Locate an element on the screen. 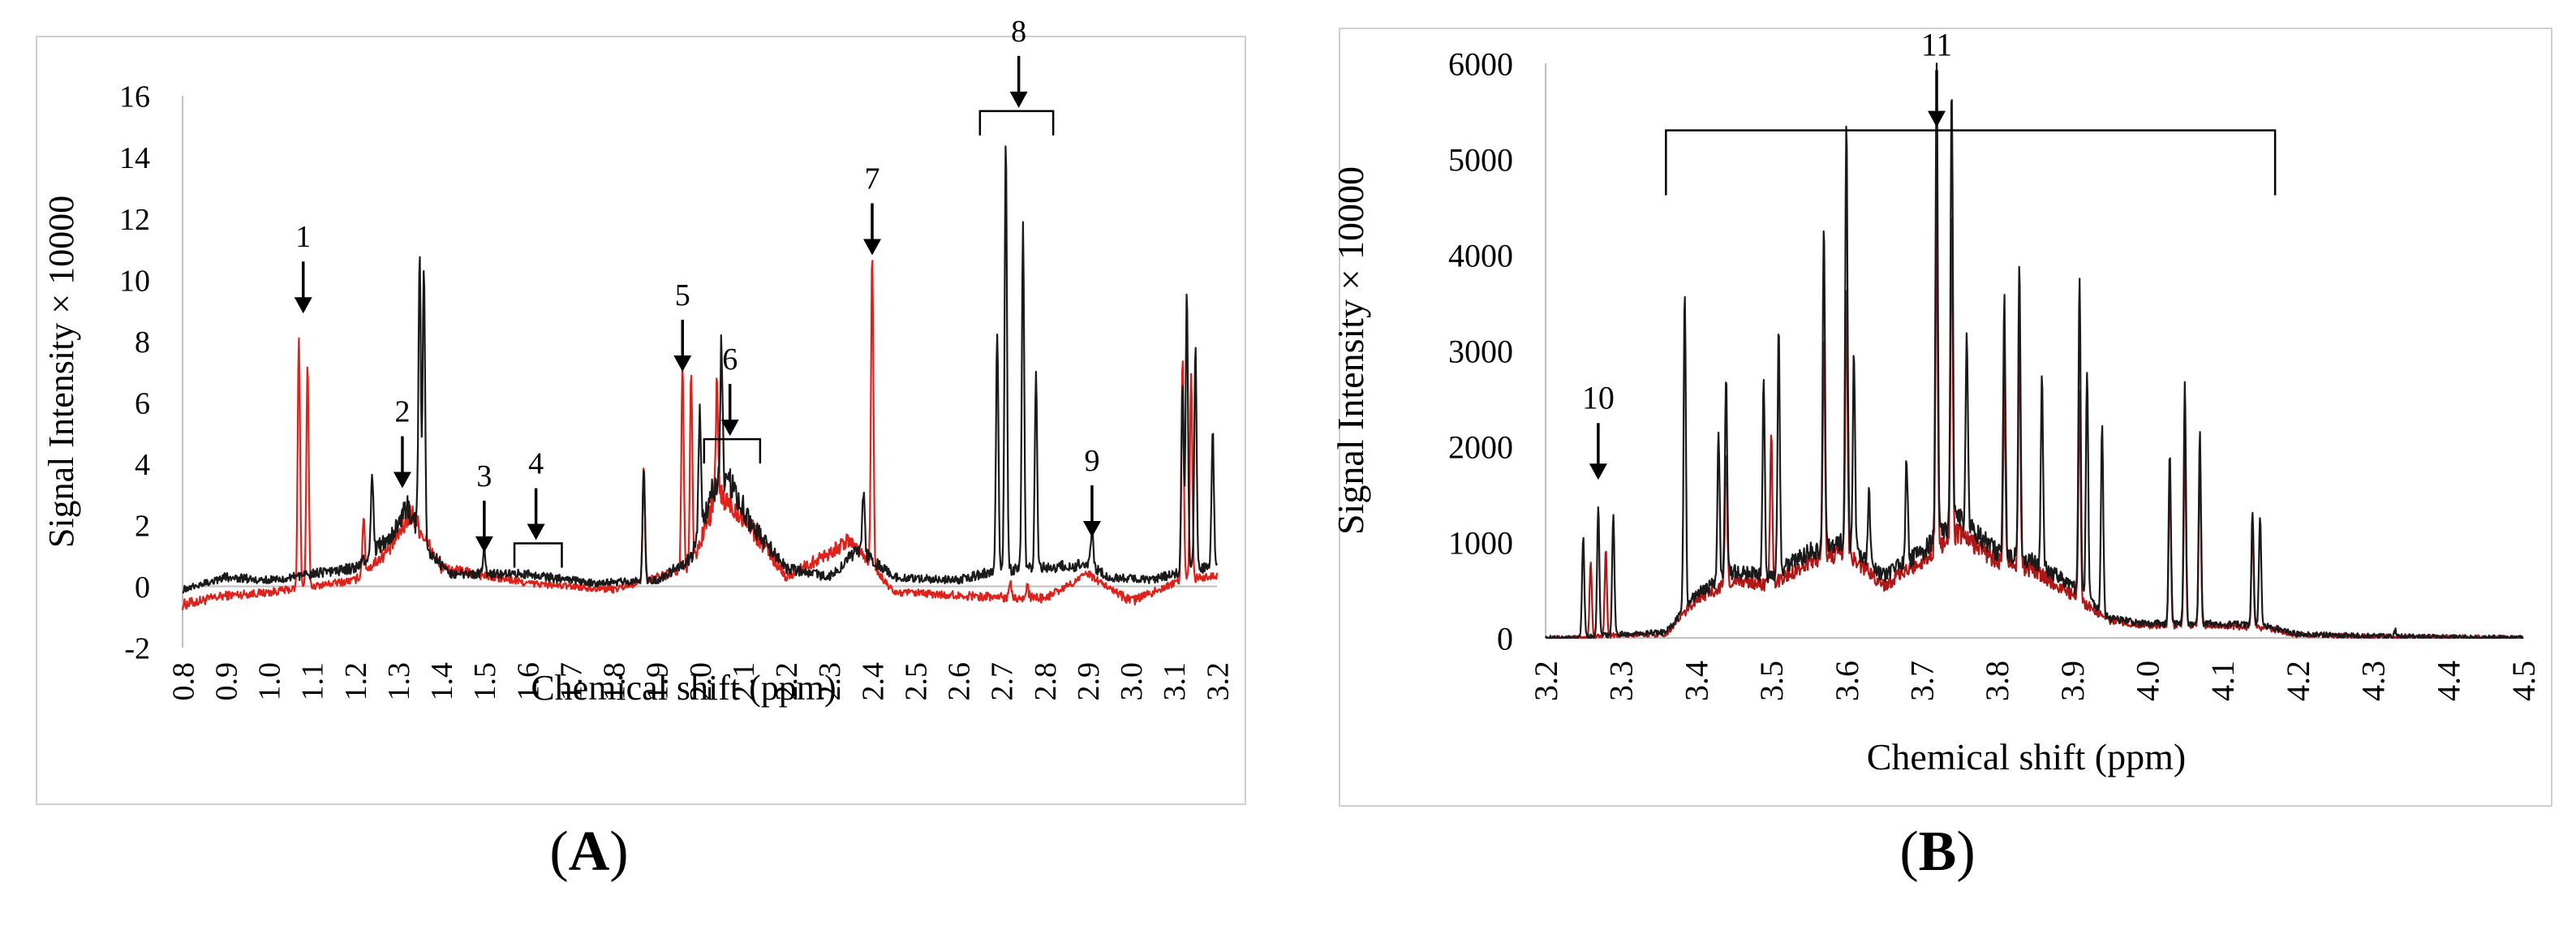 This screenshot has width=2576, height=926. annotation-label-8: 8 is located at coordinates (1018, 32).